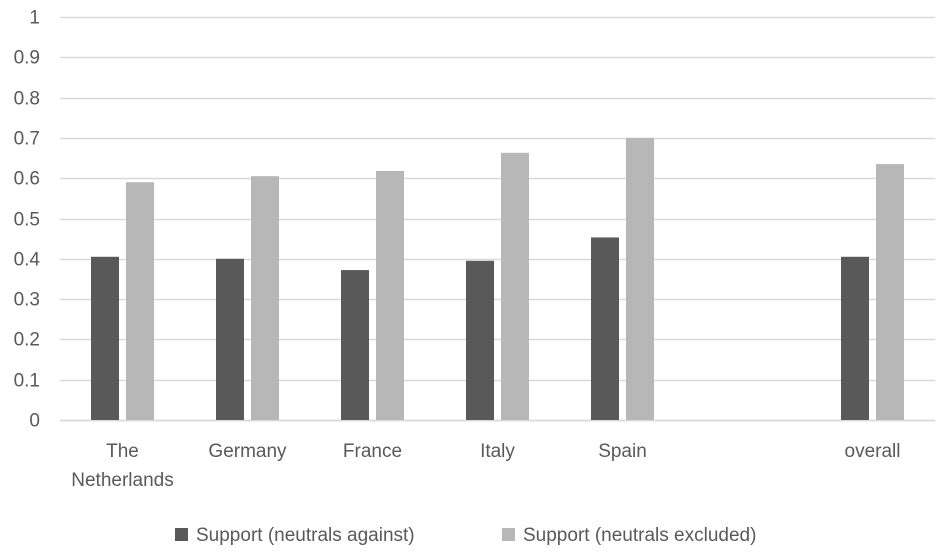  Describe the element at coordinates (639, 535) in the screenshot. I see `legend-label: Support (neutrals excluded)` at that location.